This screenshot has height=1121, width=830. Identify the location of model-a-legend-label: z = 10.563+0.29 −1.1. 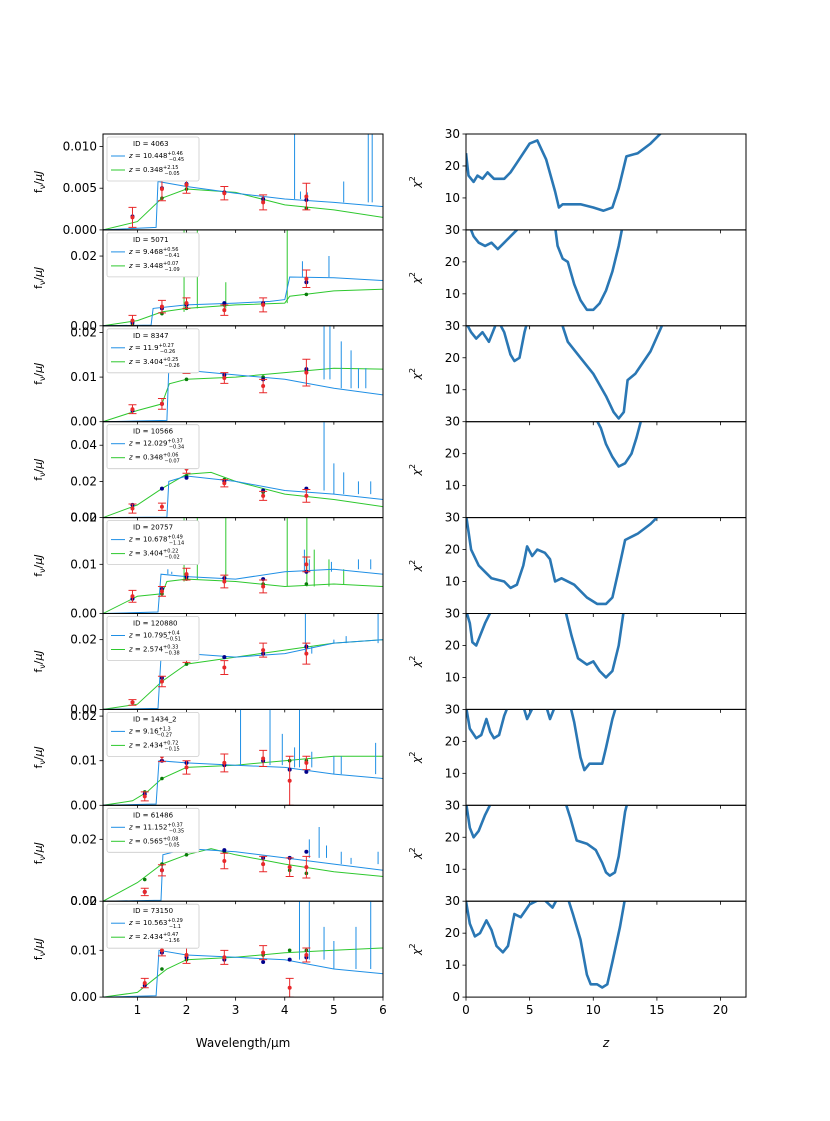
(155, 924).